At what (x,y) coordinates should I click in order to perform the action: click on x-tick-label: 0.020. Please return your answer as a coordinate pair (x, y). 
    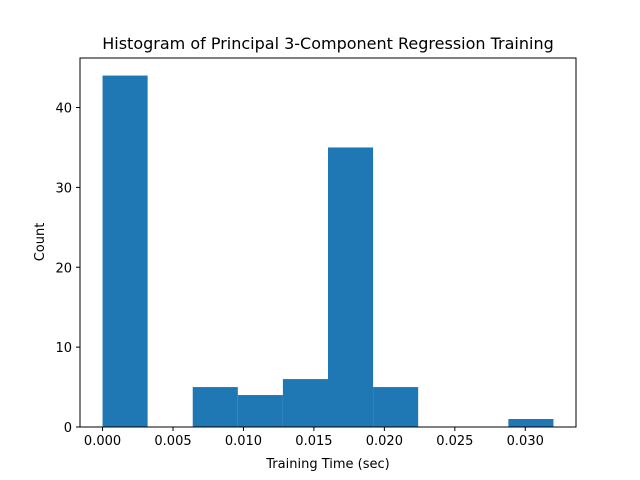
    Looking at the image, I should click on (384, 441).